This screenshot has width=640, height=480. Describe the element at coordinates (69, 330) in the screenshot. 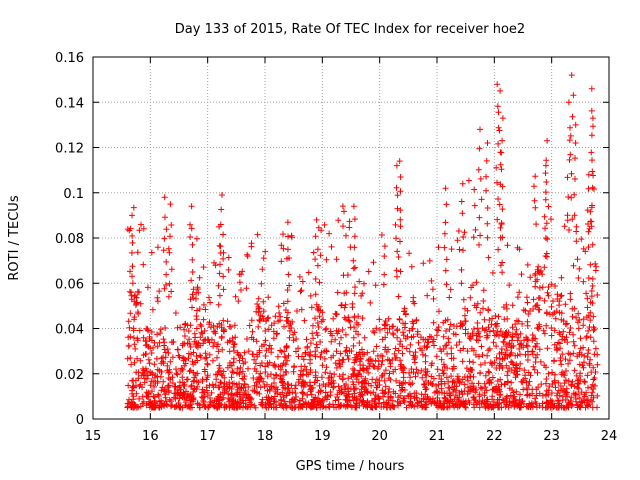

I see `y-tick-label: 0.04` at that location.